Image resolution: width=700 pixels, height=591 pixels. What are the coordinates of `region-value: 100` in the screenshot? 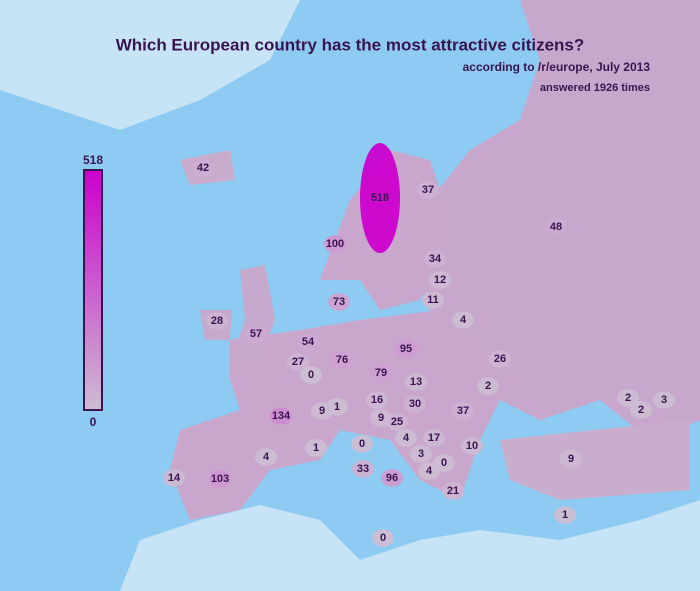 It's located at (335, 244).